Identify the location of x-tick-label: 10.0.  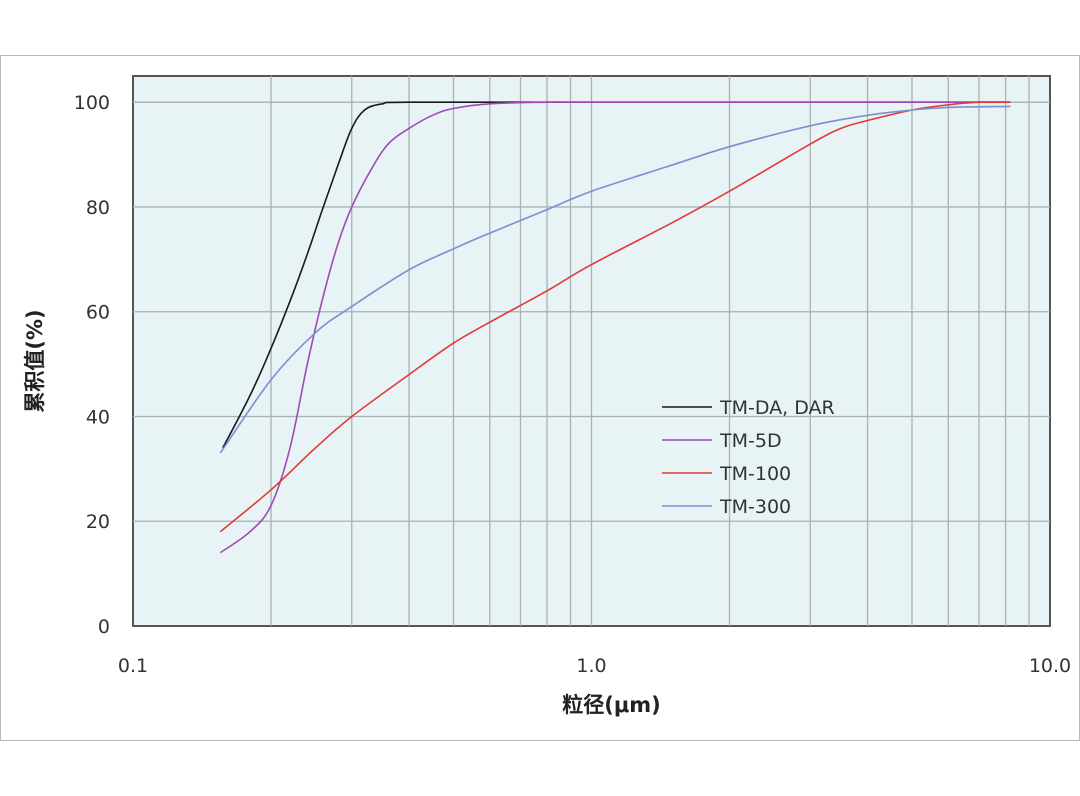
(1050, 666).